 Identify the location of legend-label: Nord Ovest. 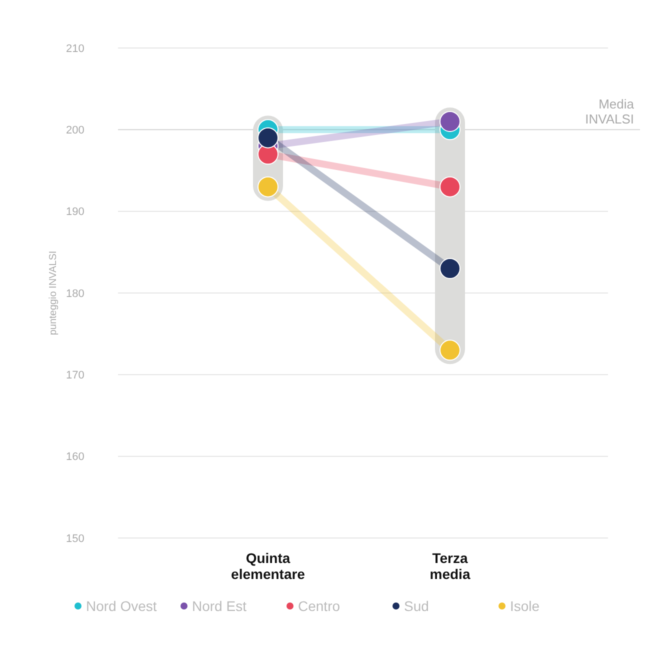
(121, 606).